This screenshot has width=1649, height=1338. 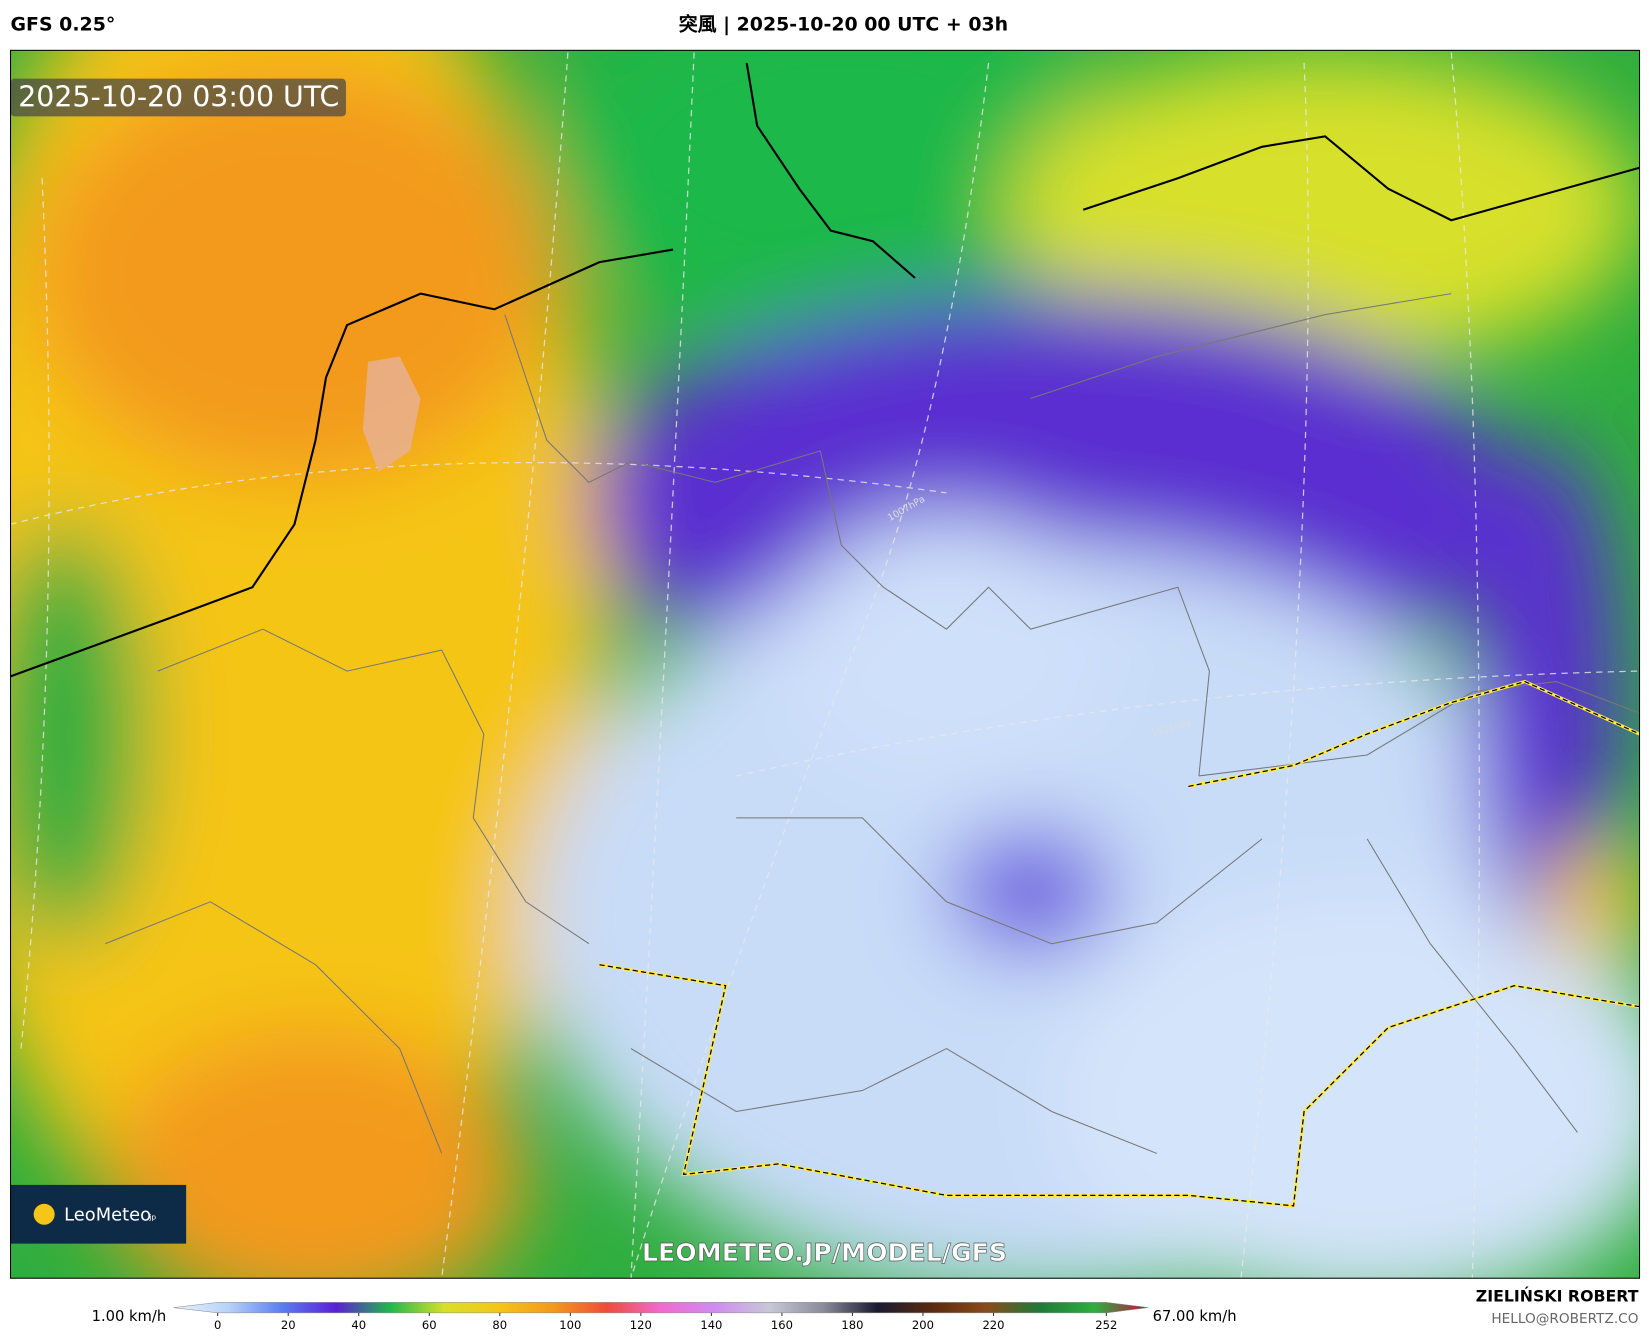 What do you see at coordinates (1195, 1316) in the screenshot?
I see `colorbar-max: 67.00 km/h` at bounding box center [1195, 1316].